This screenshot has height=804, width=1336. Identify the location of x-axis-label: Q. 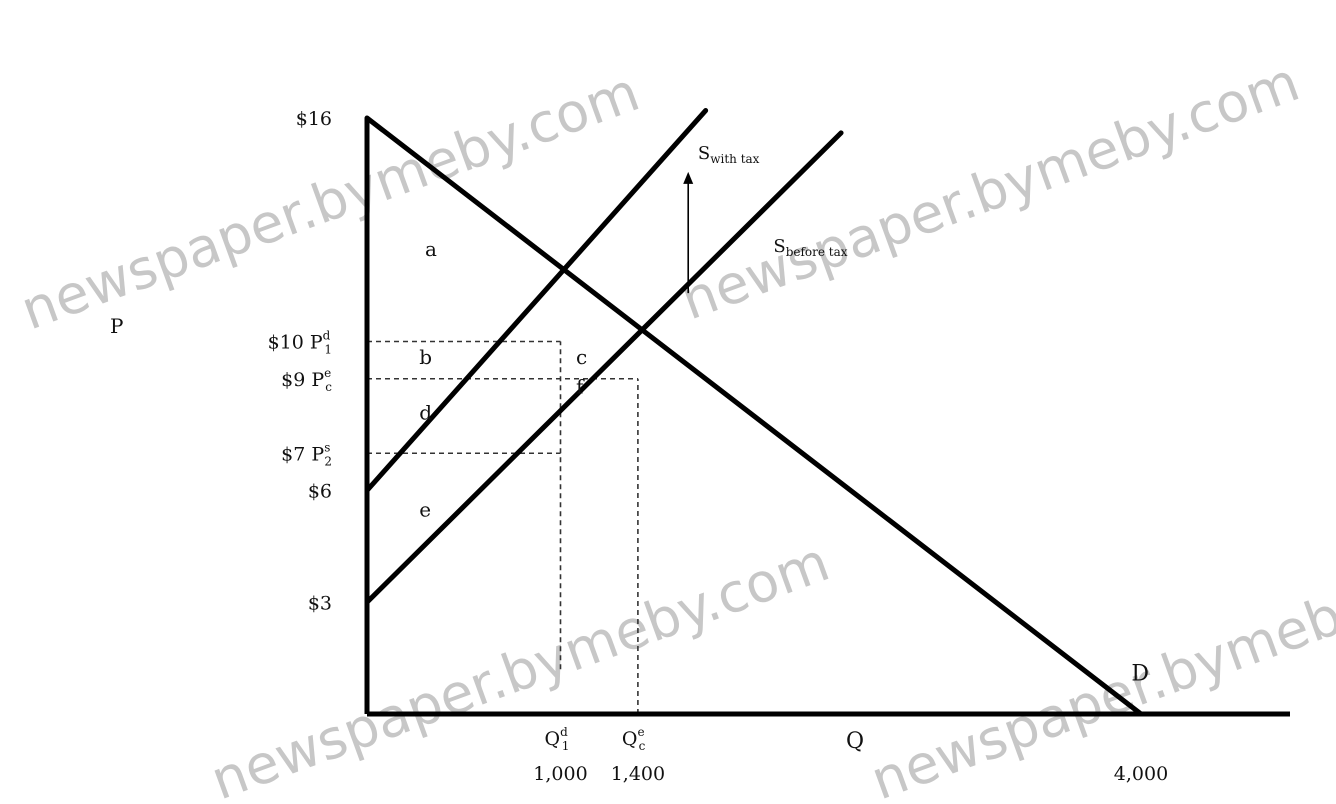
(855, 741).